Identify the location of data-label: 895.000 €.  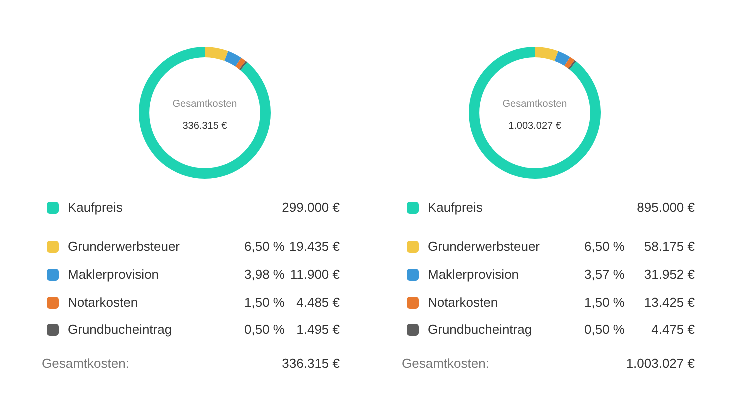
(666, 208).